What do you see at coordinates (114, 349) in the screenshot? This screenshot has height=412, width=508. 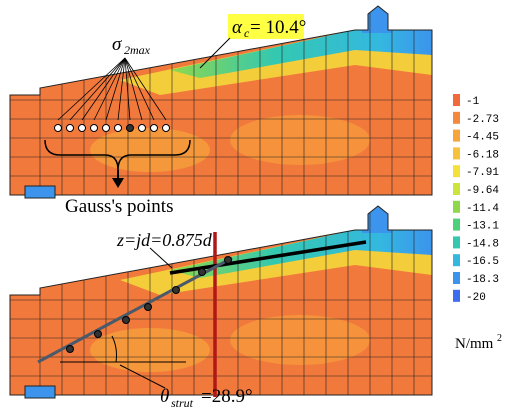 I see `angle-arc` at bounding box center [114, 349].